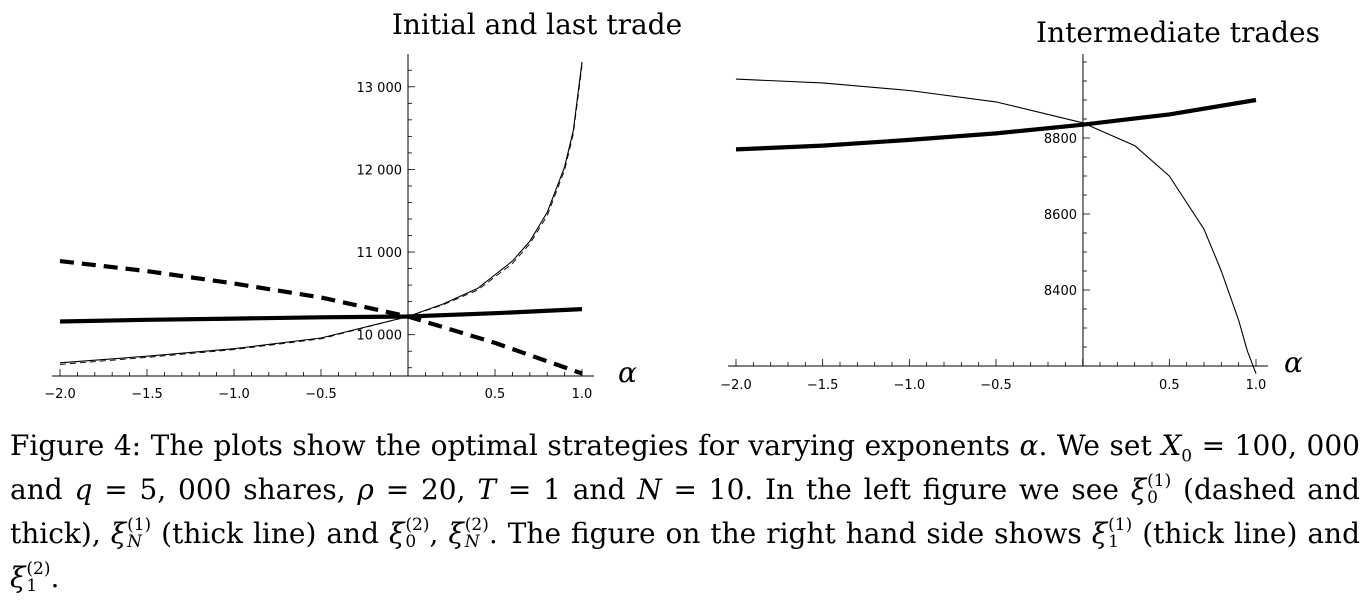  Describe the element at coordinates (1293, 362) in the screenshot. I see `plot-right-x-axis-label: α` at that location.